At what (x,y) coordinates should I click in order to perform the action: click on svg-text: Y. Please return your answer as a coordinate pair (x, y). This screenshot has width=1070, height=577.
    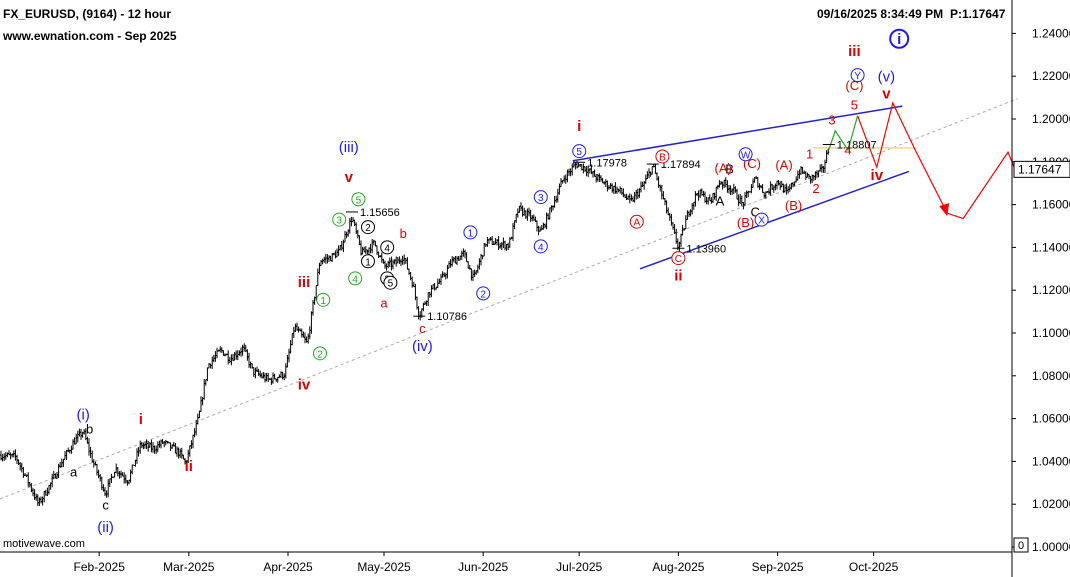
    Looking at the image, I should click on (857, 76).